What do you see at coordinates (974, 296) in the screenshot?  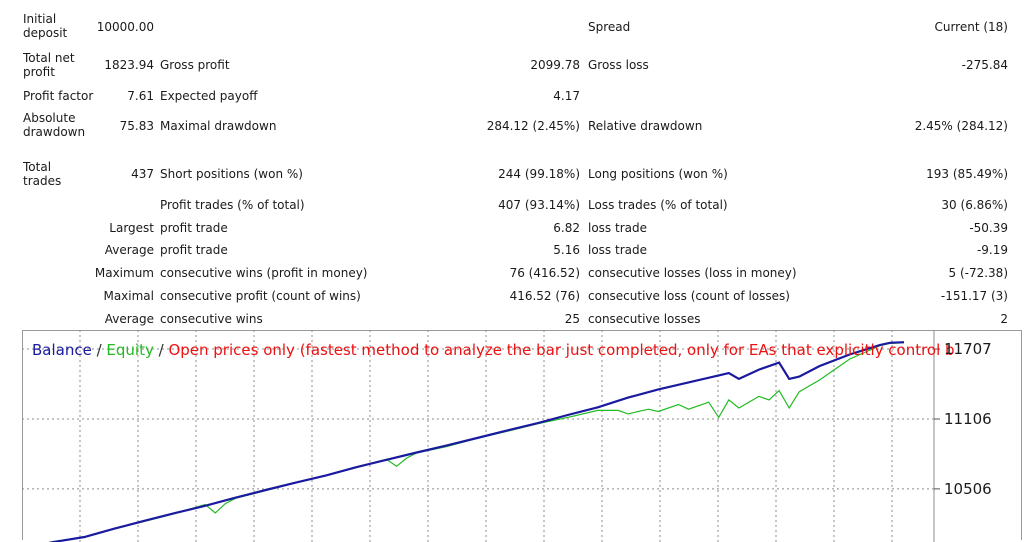 I see `maximal-loss-value: -151.17 (3)` at bounding box center [974, 296].